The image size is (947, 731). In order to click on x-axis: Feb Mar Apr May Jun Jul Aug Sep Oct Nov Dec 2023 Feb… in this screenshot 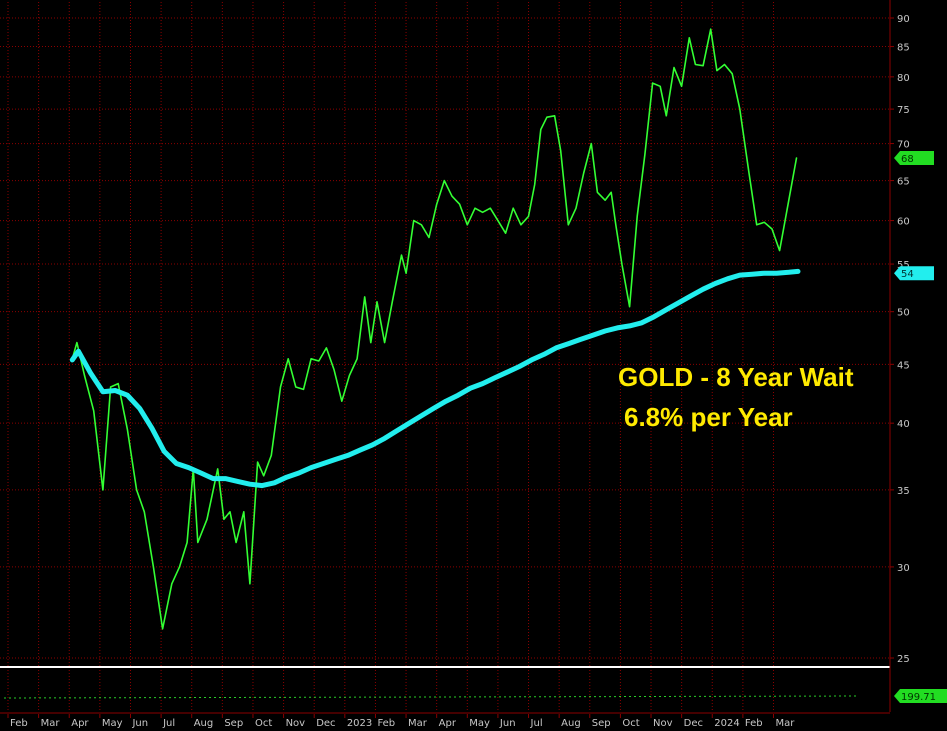, I will do `click(445, 720)`.